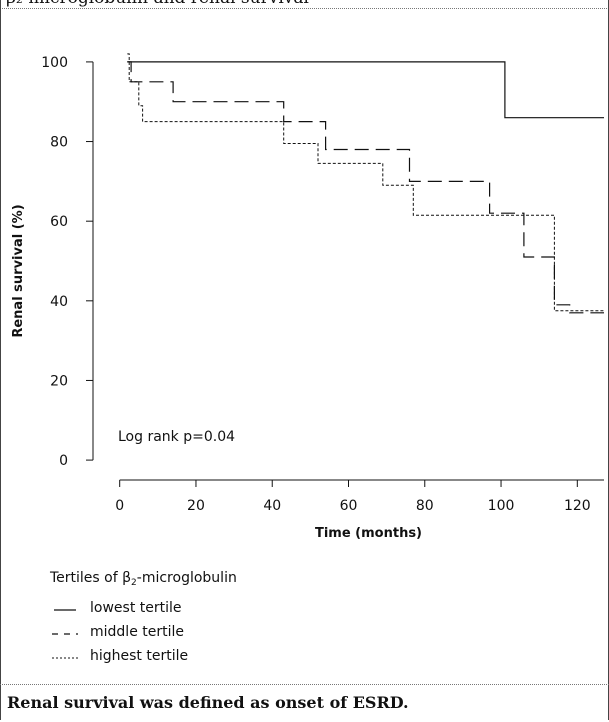  What do you see at coordinates (59, 143) in the screenshot?
I see `y-tick-label: 80` at bounding box center [59, 143].